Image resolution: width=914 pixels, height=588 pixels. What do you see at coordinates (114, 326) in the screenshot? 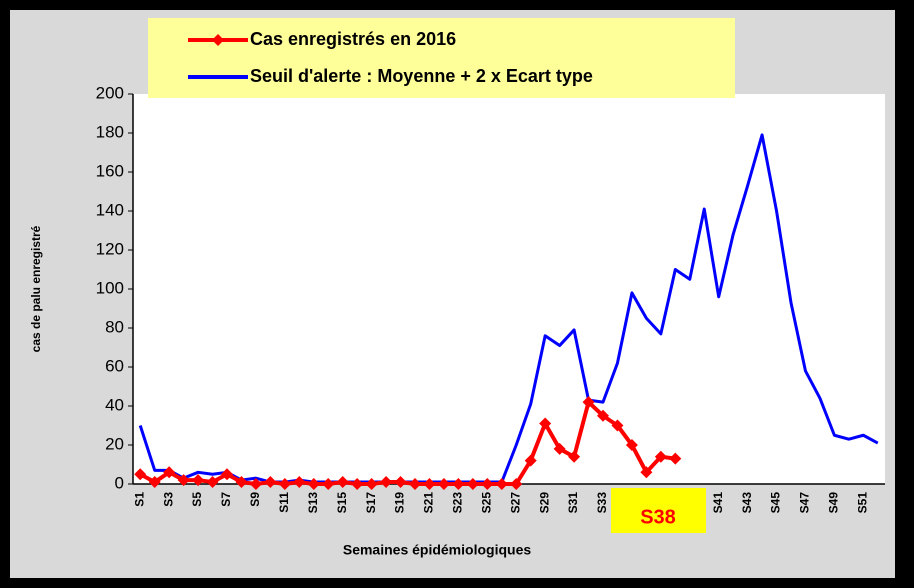
I see `y-tick-label: 80` at bounding box center [114, 326].